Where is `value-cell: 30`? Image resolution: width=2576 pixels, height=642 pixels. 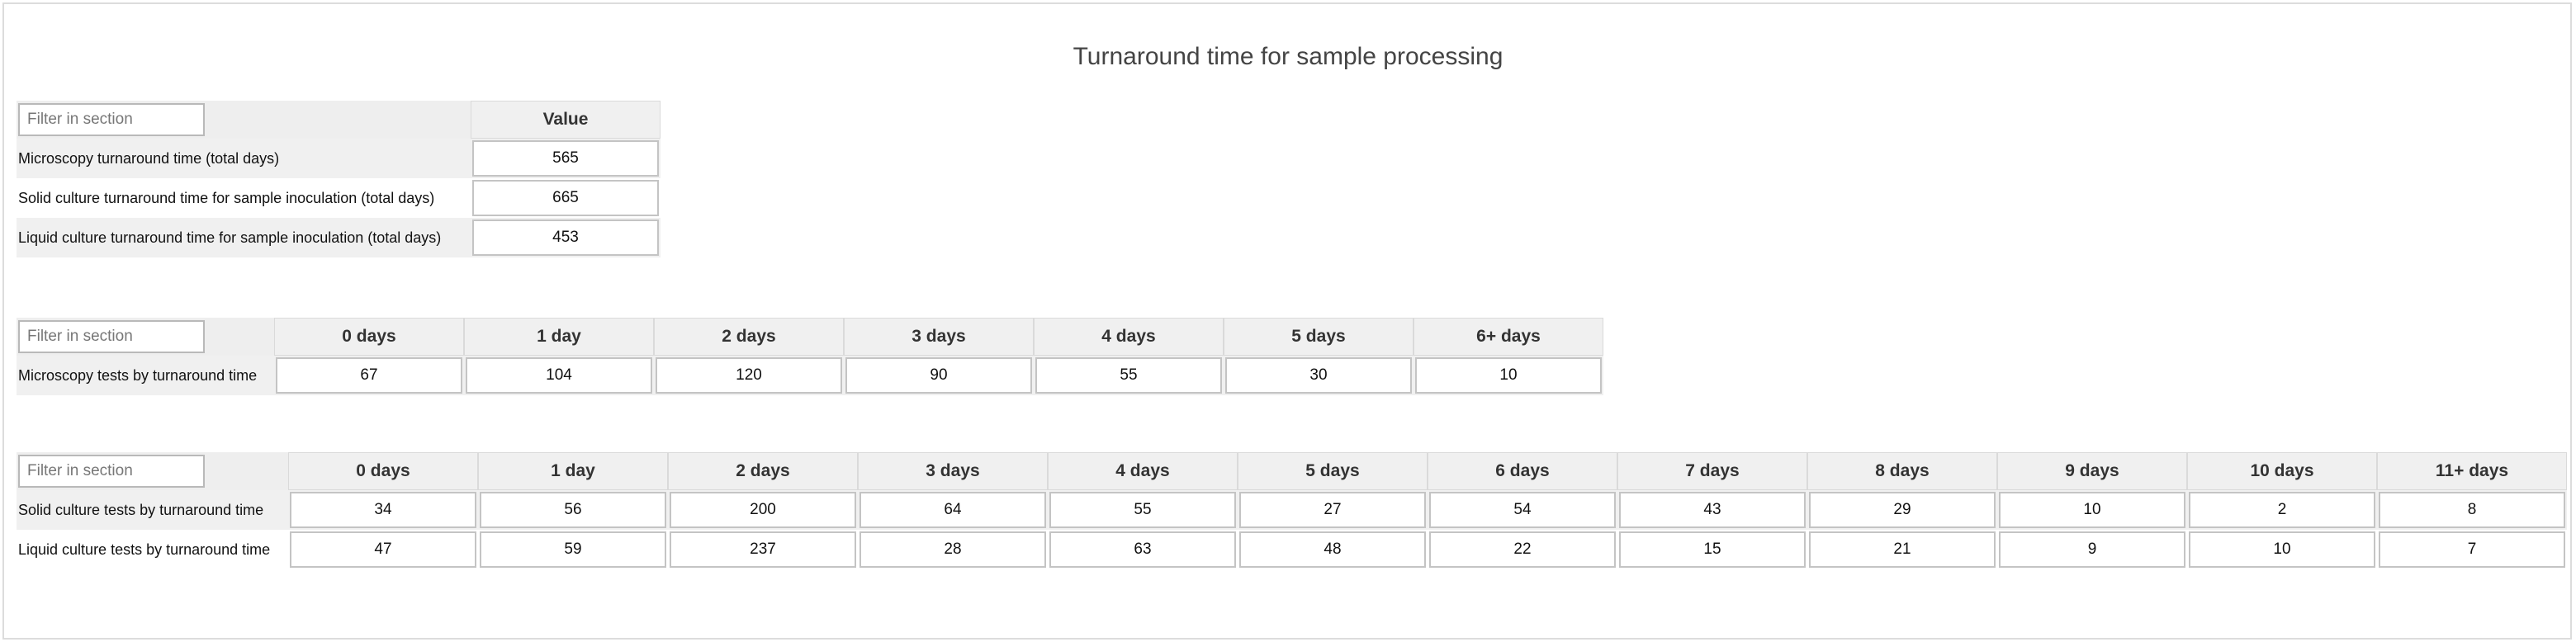 value-cell: 30 is located at coordinates (1318, 375).